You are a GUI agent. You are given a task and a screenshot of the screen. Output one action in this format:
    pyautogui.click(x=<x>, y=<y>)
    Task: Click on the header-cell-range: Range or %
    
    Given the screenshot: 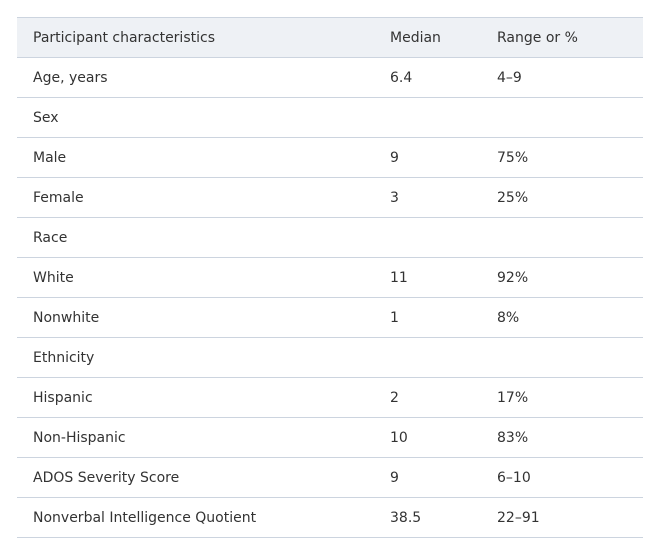 What is the action you would take?
    pyautogui.click(x=562, y=37)
    